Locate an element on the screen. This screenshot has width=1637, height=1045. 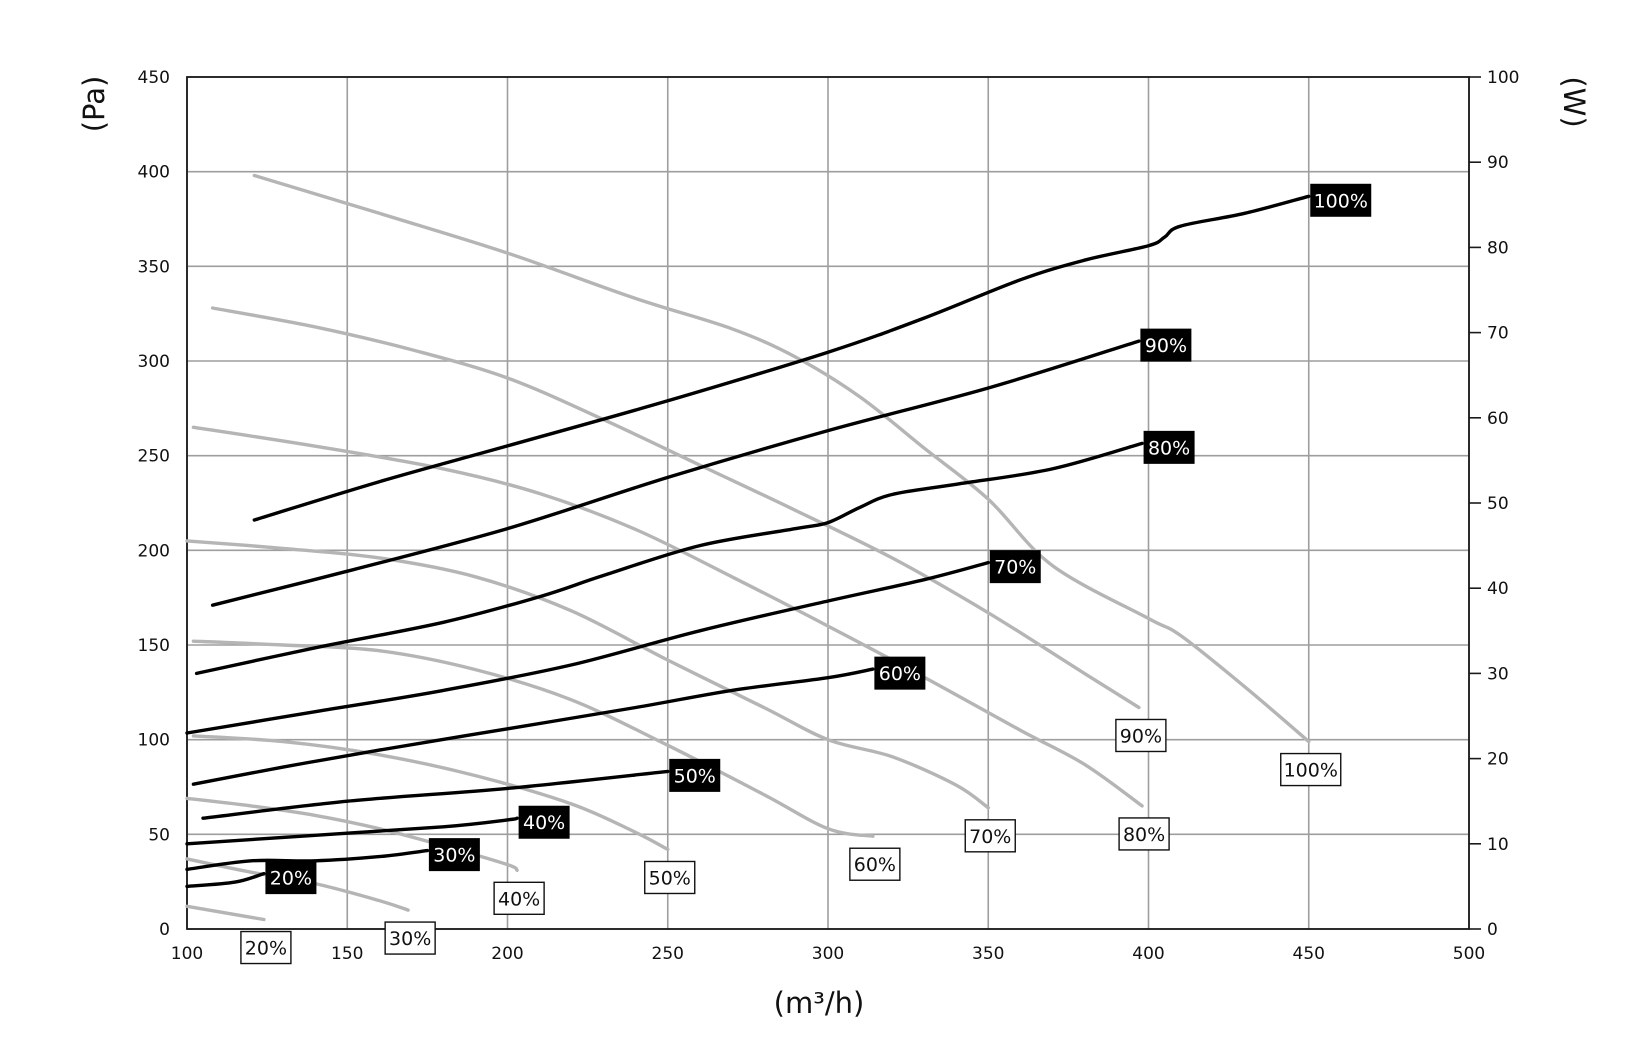
y-tick-label: 150 is located at coordinates (154, 646).